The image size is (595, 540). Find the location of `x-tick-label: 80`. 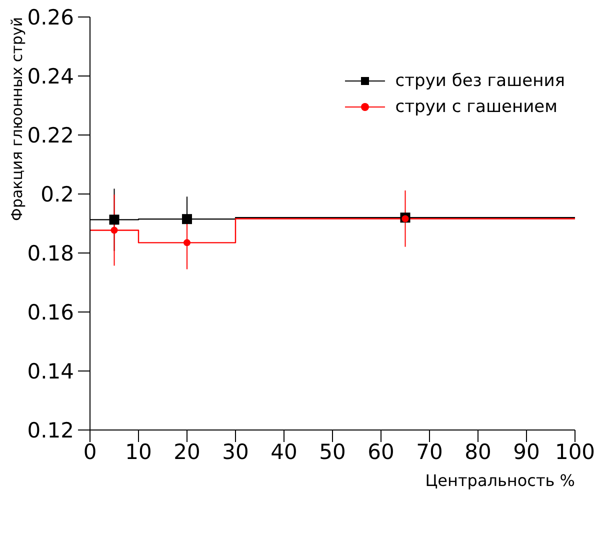

x-tick-label: 80 is located at coordinates (478, 452).